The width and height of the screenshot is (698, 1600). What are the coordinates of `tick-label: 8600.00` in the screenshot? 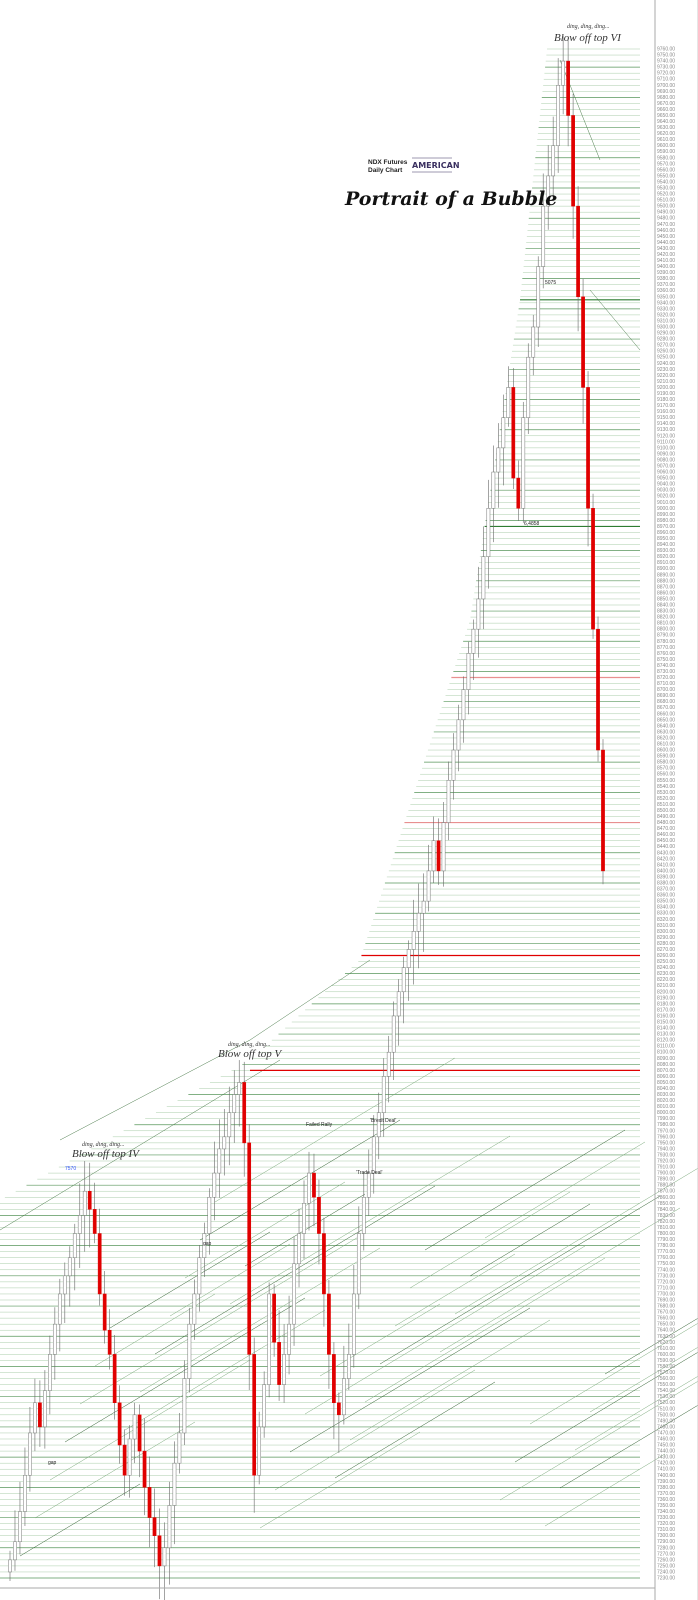 It's located at (666, 751).